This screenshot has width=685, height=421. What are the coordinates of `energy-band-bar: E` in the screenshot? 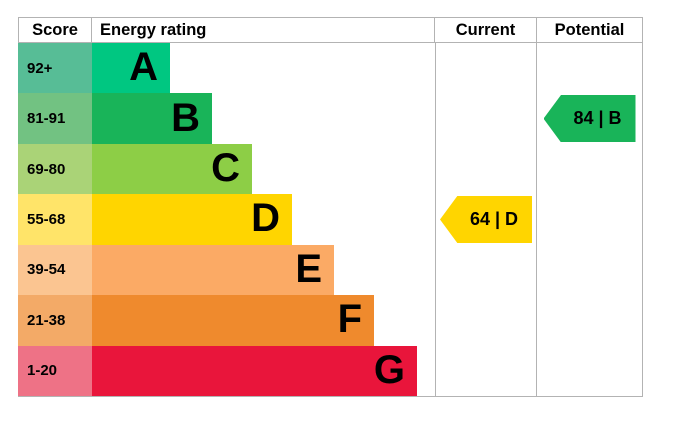 It's located at (213, 270).